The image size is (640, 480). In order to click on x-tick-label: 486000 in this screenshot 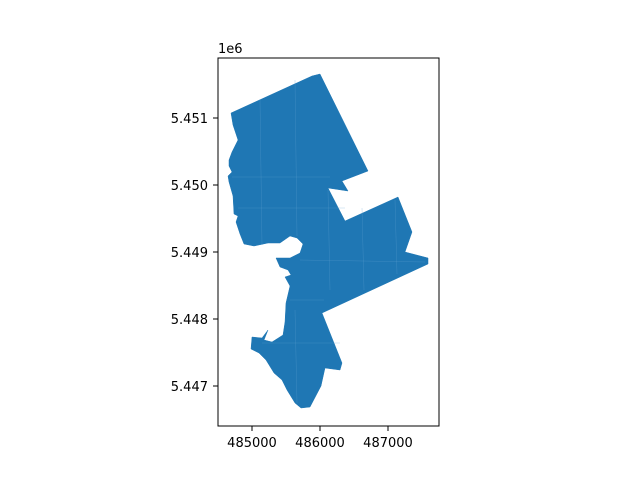, I will do `click(320, 443)`.